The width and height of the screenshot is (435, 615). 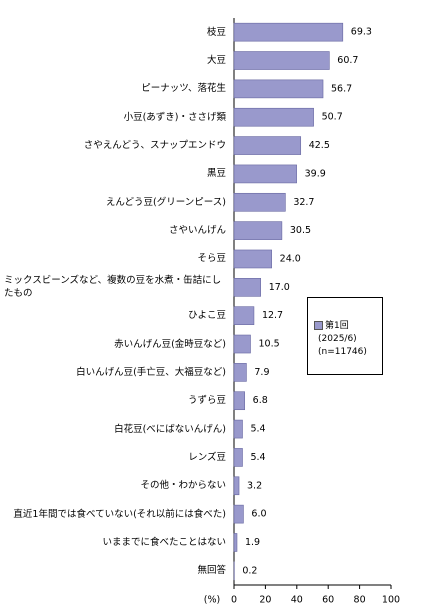 I want to click on category-text: 直近1年間では食べていない(それ以前には食べた), so click(x=119, y=514).